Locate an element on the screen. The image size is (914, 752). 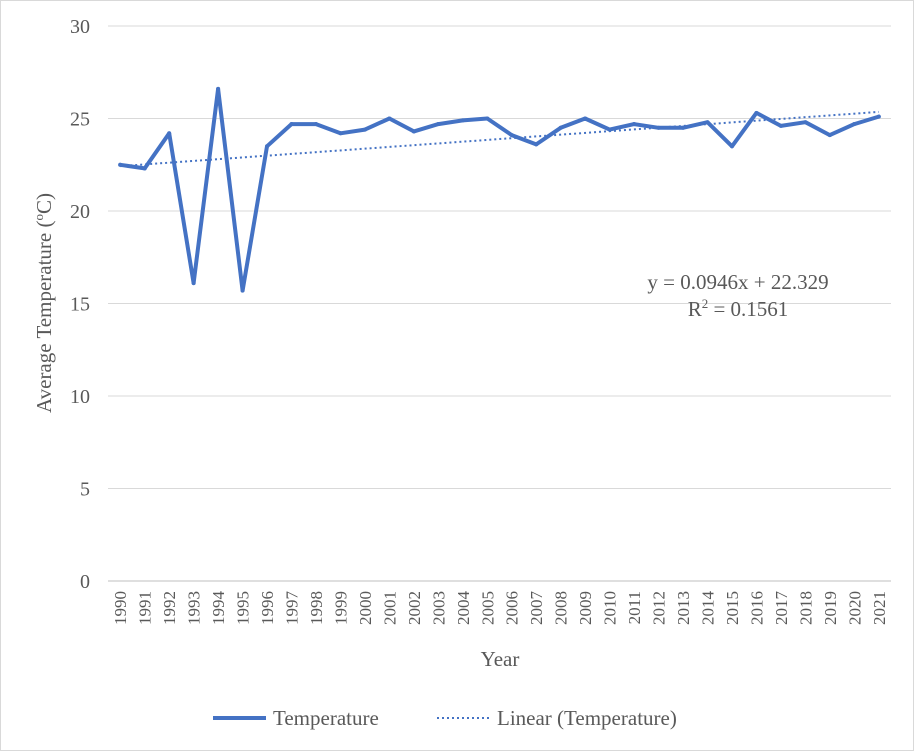
x-tick-label: 2018 is located at coordinates (805, 608).